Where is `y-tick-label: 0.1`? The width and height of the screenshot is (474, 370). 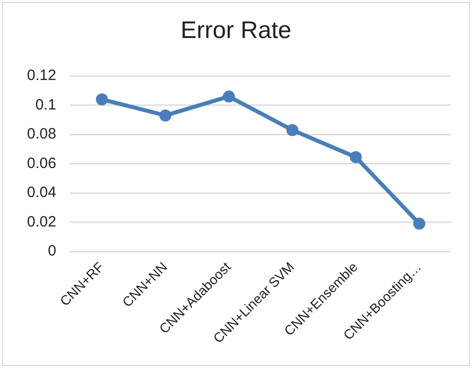 y-tick-label: 0.1 is located at coordinates (45, 105).